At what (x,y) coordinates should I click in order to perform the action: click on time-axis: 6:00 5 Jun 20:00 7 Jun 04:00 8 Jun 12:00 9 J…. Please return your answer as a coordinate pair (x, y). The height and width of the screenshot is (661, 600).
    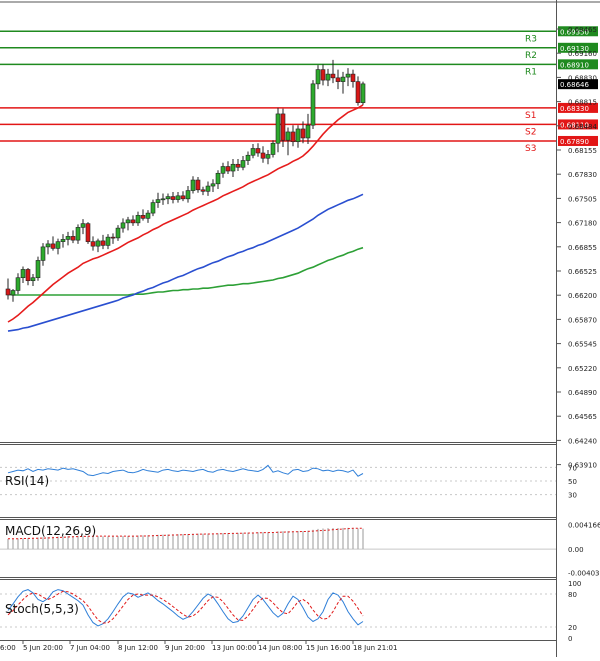
    Looking at the image, I should click on (198, 646).